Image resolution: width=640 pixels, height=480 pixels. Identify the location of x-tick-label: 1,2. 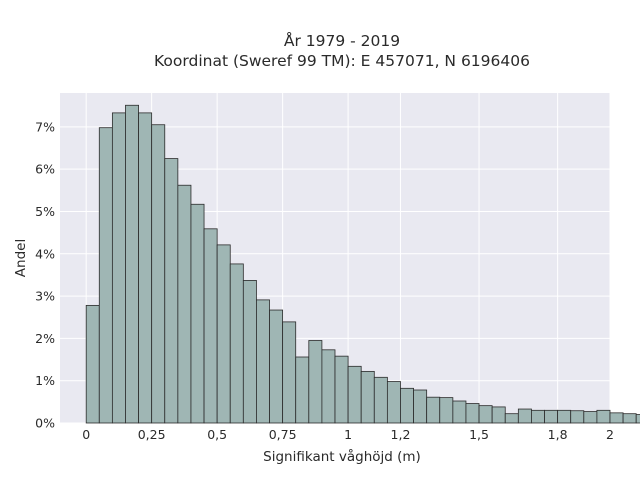
(401, 434).